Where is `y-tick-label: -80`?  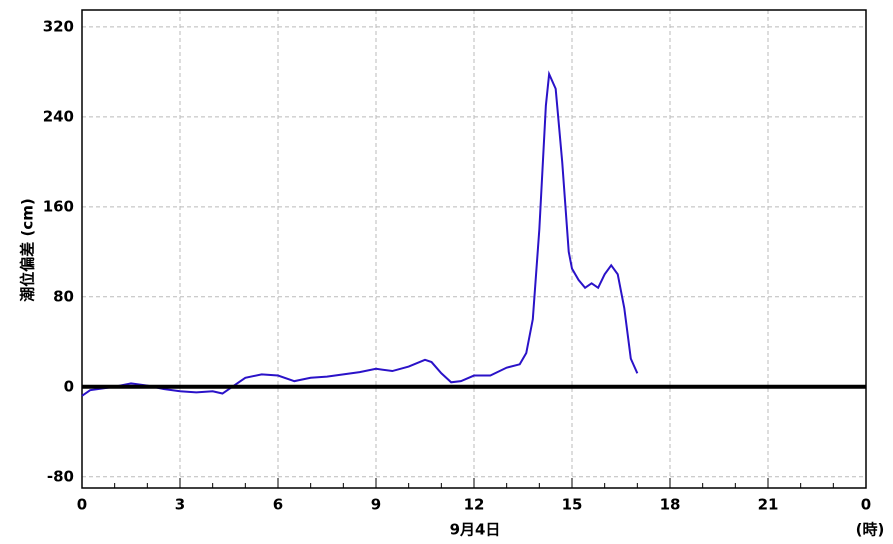 y-tick-label: -80 is located at coordinates (60, 476).